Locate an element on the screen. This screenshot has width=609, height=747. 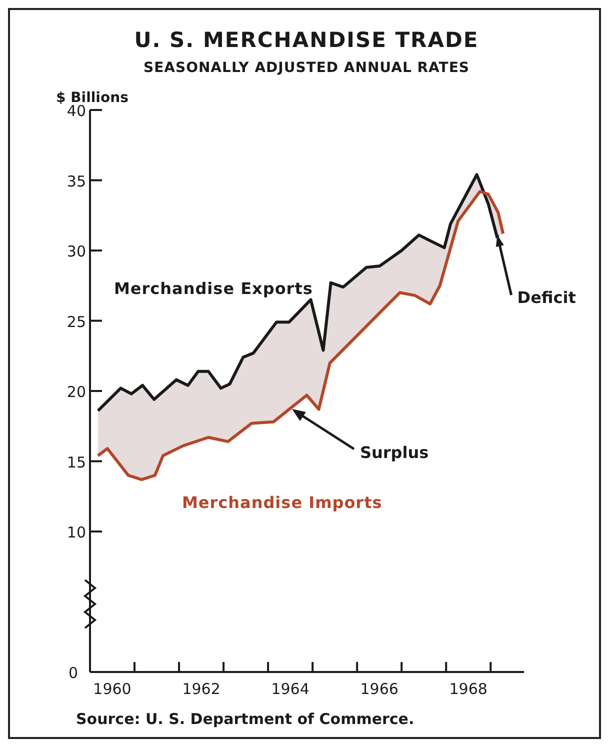
annotation: Deficit is located at coordinates (546, 298).